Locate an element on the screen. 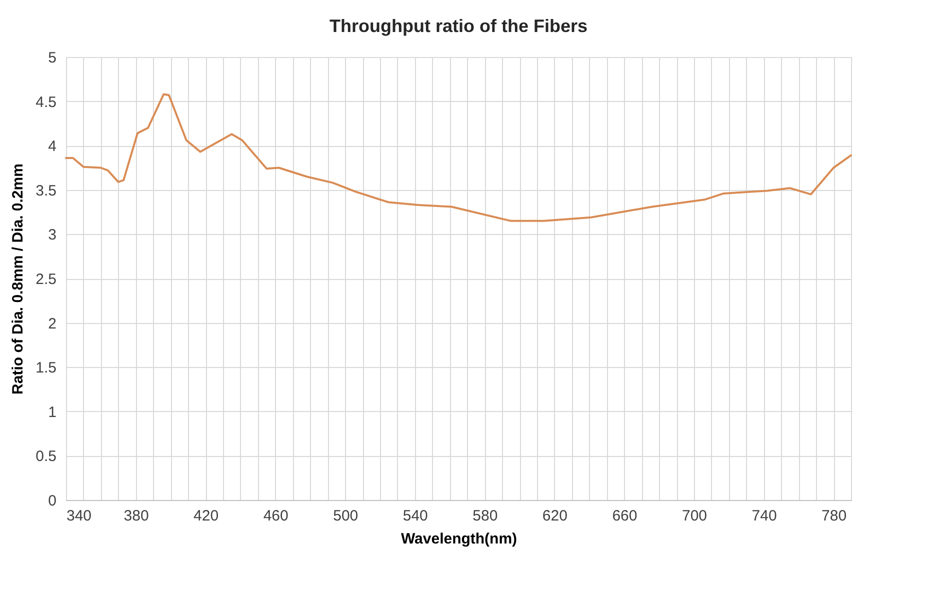 Image resolution: width=930 pixels, height=616 pixels. y-tick-label: 4.5 is located at coordinates (46, 102).